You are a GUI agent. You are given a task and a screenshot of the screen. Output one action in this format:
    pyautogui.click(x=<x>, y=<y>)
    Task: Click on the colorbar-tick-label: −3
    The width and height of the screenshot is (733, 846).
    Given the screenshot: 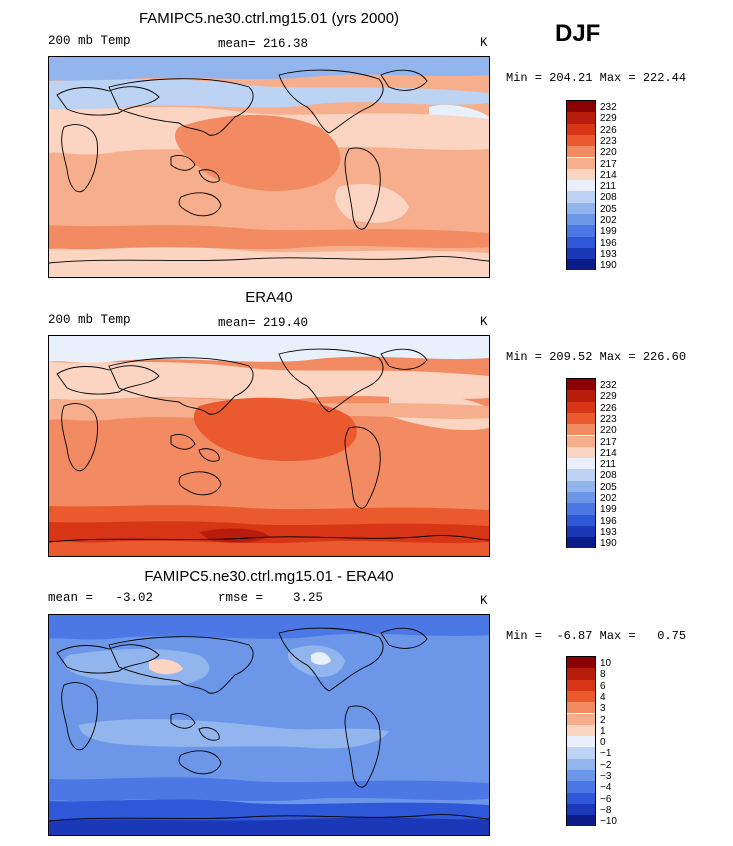 What is the action you would take?
    pyautogui.click(x=606, y=776)
    